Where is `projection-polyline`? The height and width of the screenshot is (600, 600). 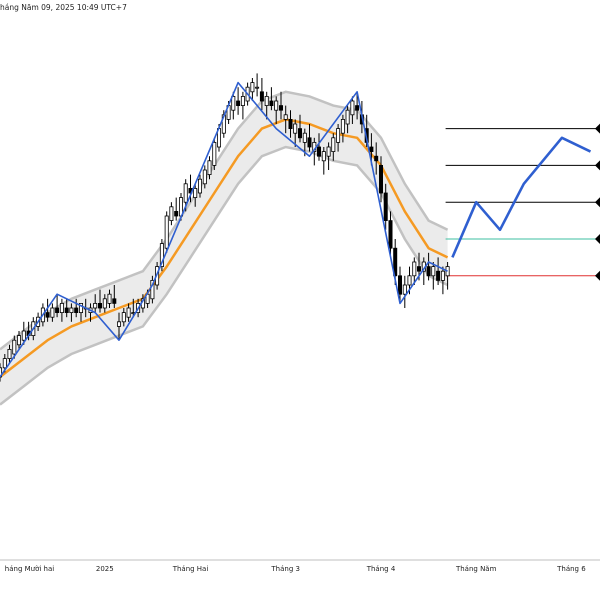 projection-polyline is located at coordinates (521, 197).